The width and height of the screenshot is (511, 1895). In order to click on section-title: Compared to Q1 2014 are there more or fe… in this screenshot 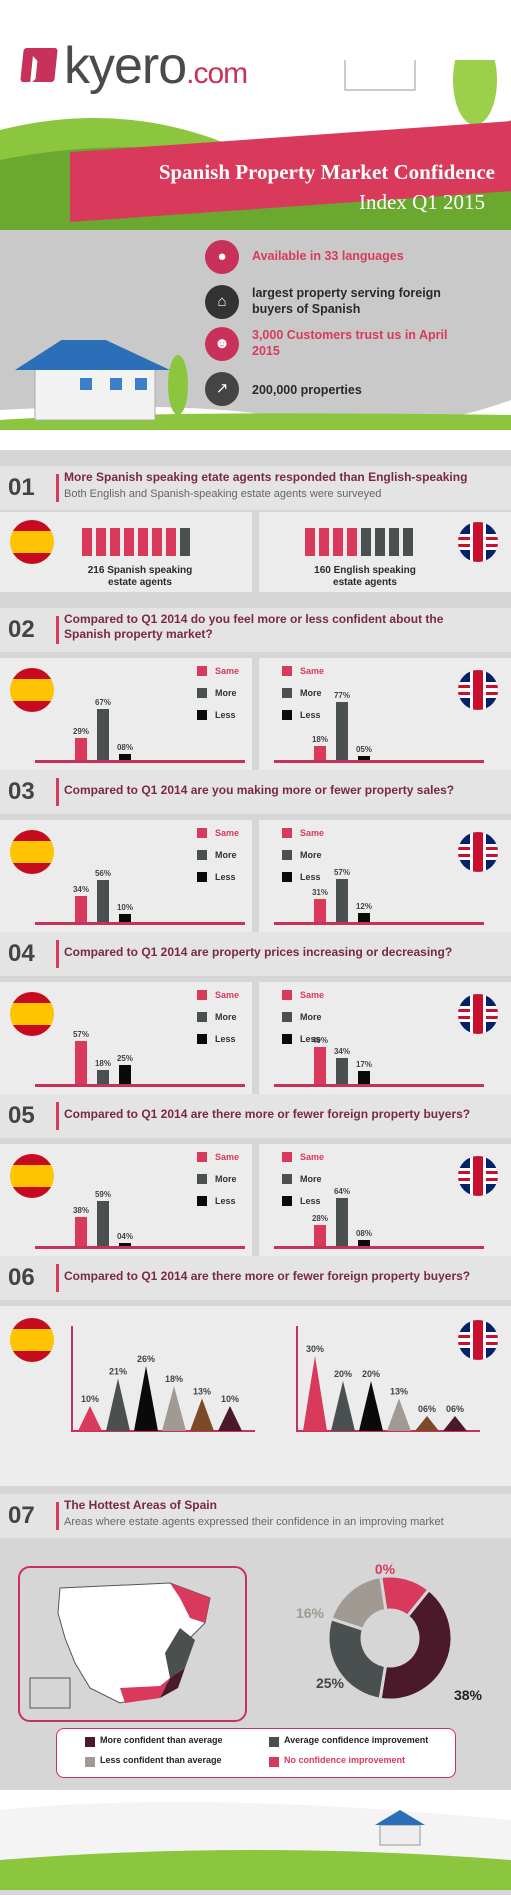, I will do `click(267, 1114)`.